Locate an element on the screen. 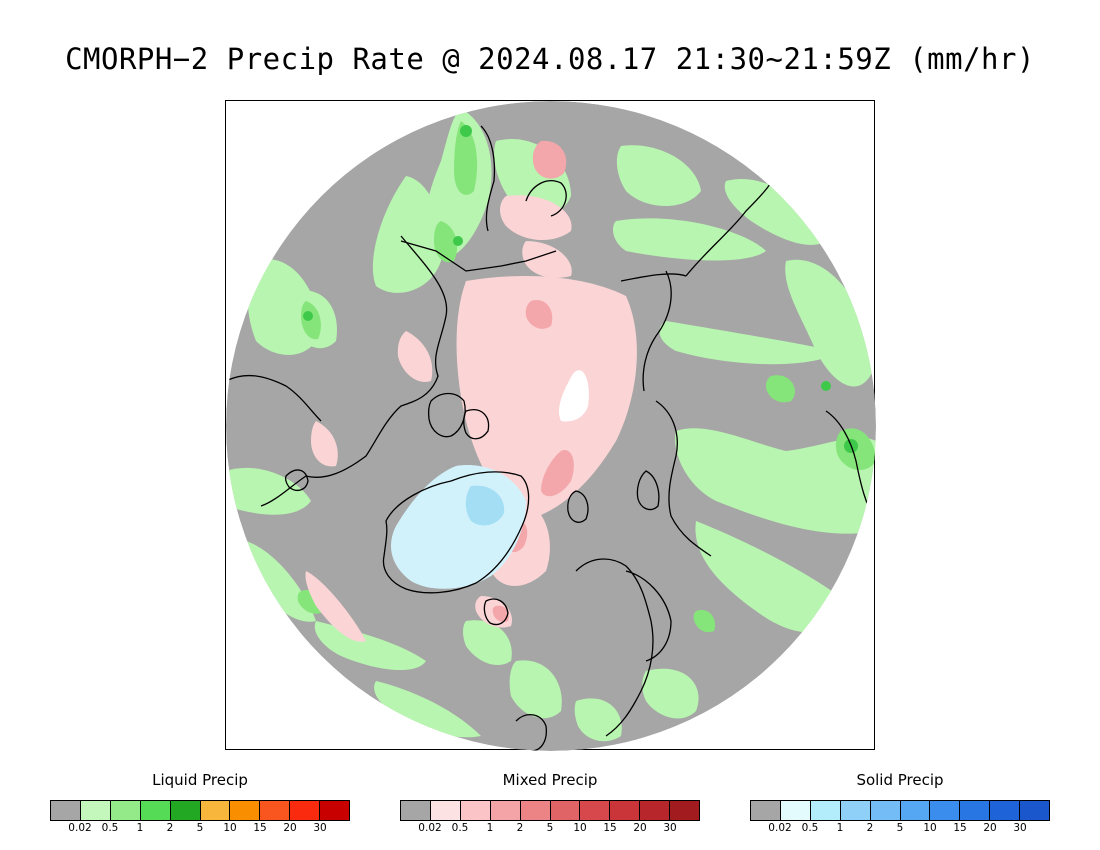  solid-precip-legend: Solid Precip 0.02 0.5 1 2 5 10 15 20 30 is located at coordinates (900, 802).